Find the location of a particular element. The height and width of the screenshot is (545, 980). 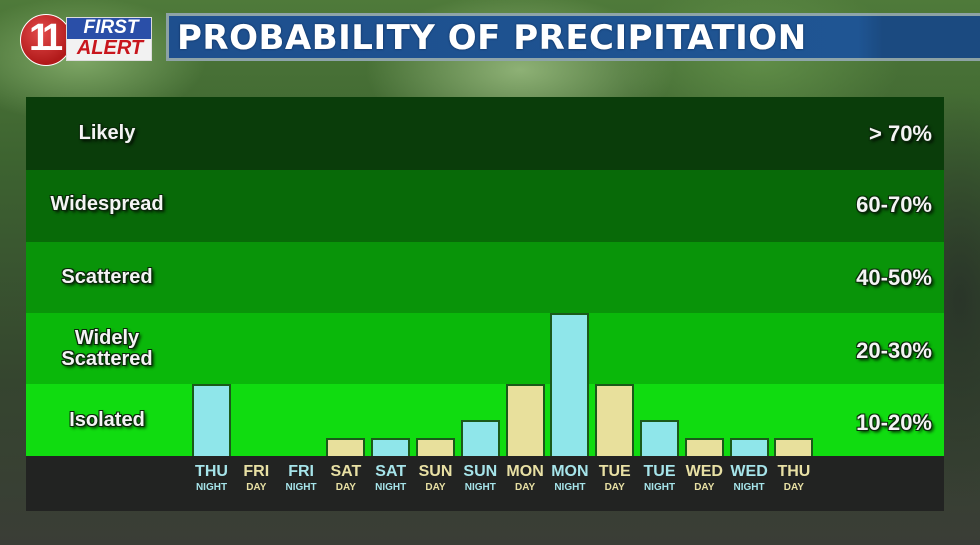

x-axis-label: FRI DAY is located at coordinates (256, 479).